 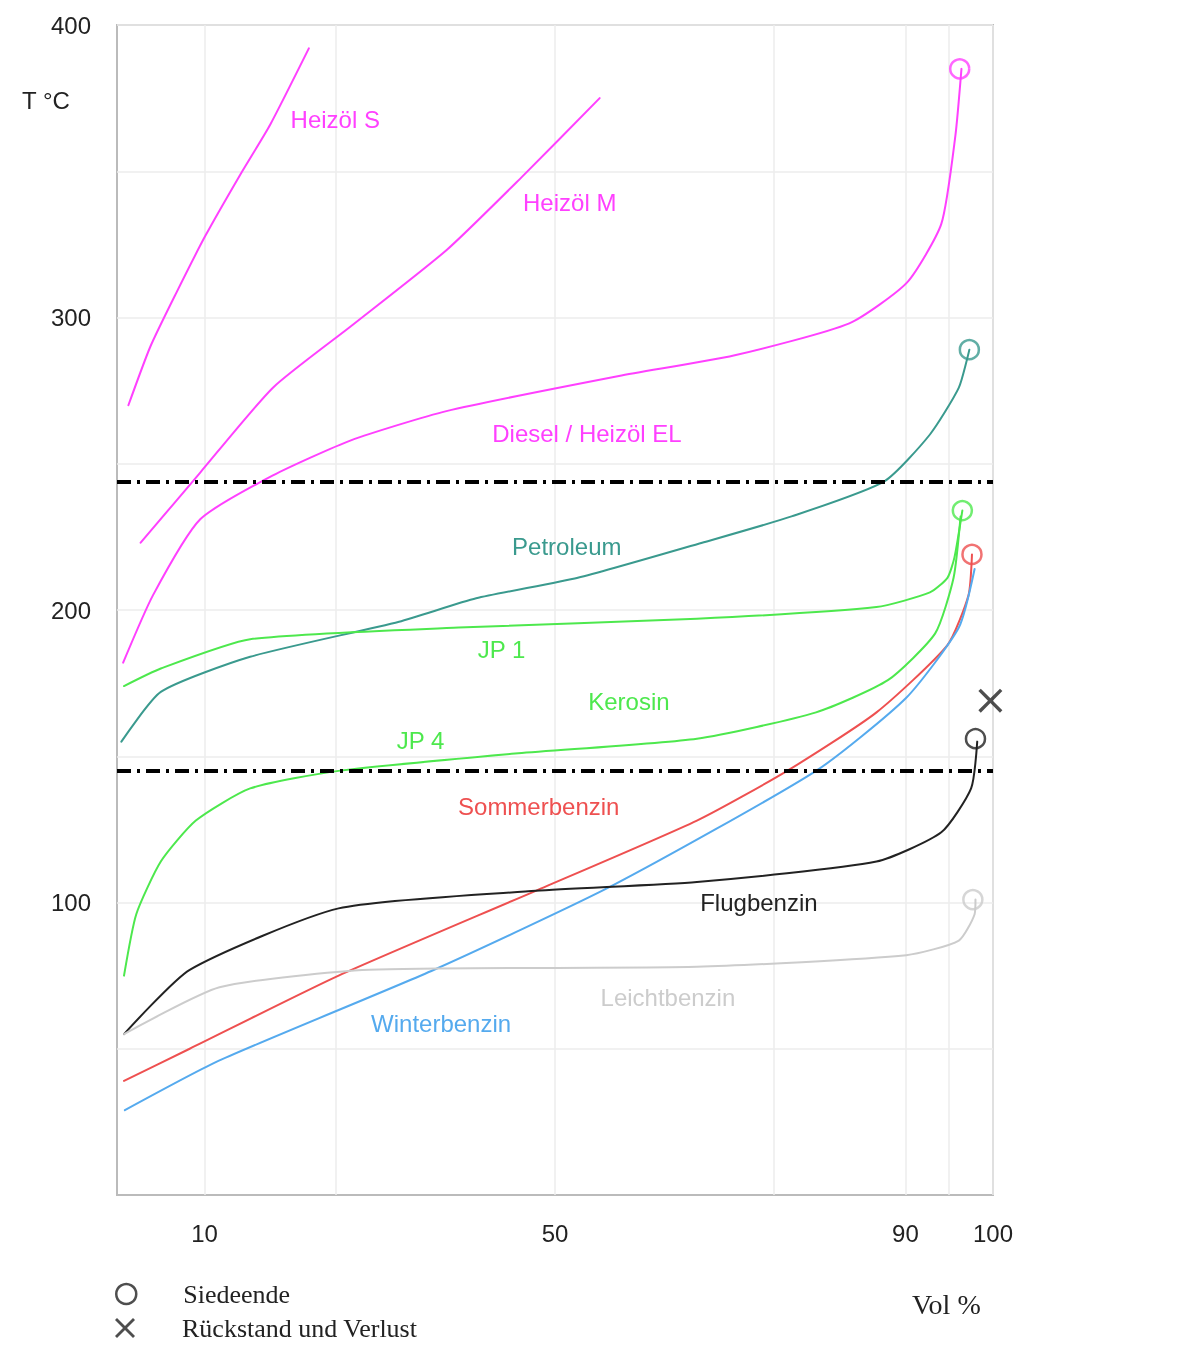 What do you see at coordinates (204, 1233) in the screenshot?
I see `x-tick-label: 10` at bounding box center [204, 1233].